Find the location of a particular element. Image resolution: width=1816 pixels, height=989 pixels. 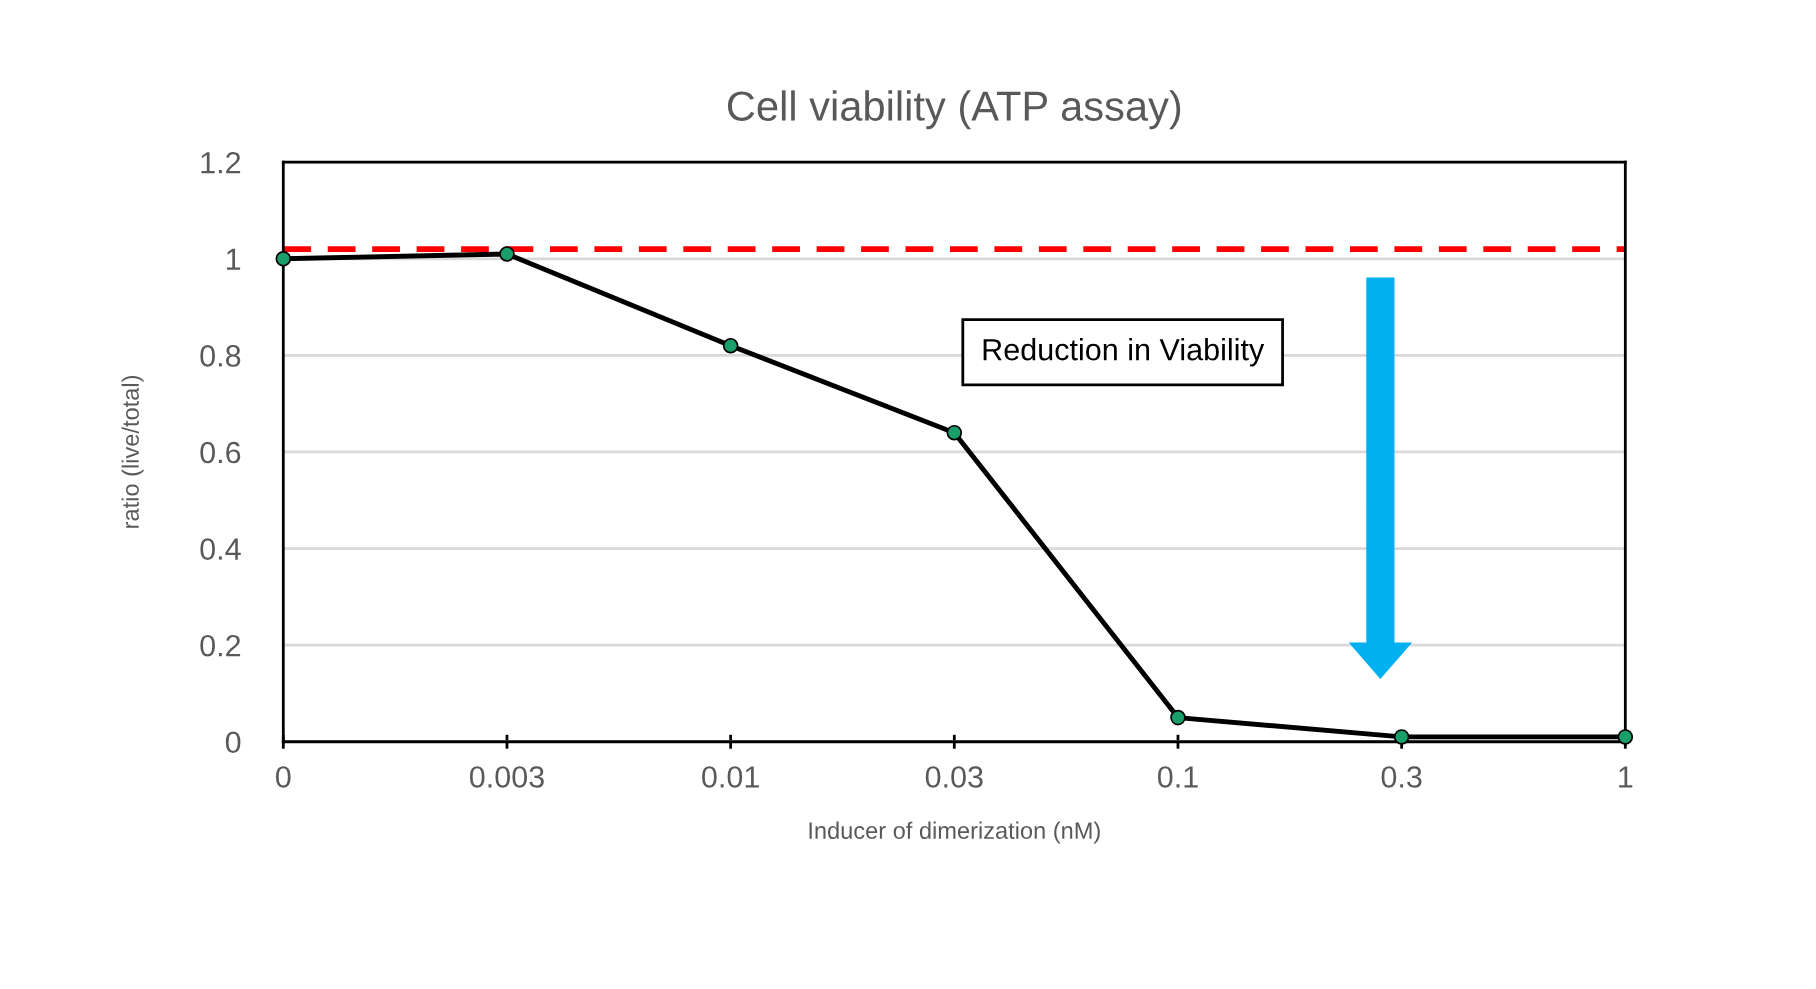

x-tick-label: 0.3 is located at coordinates (1401, 777).